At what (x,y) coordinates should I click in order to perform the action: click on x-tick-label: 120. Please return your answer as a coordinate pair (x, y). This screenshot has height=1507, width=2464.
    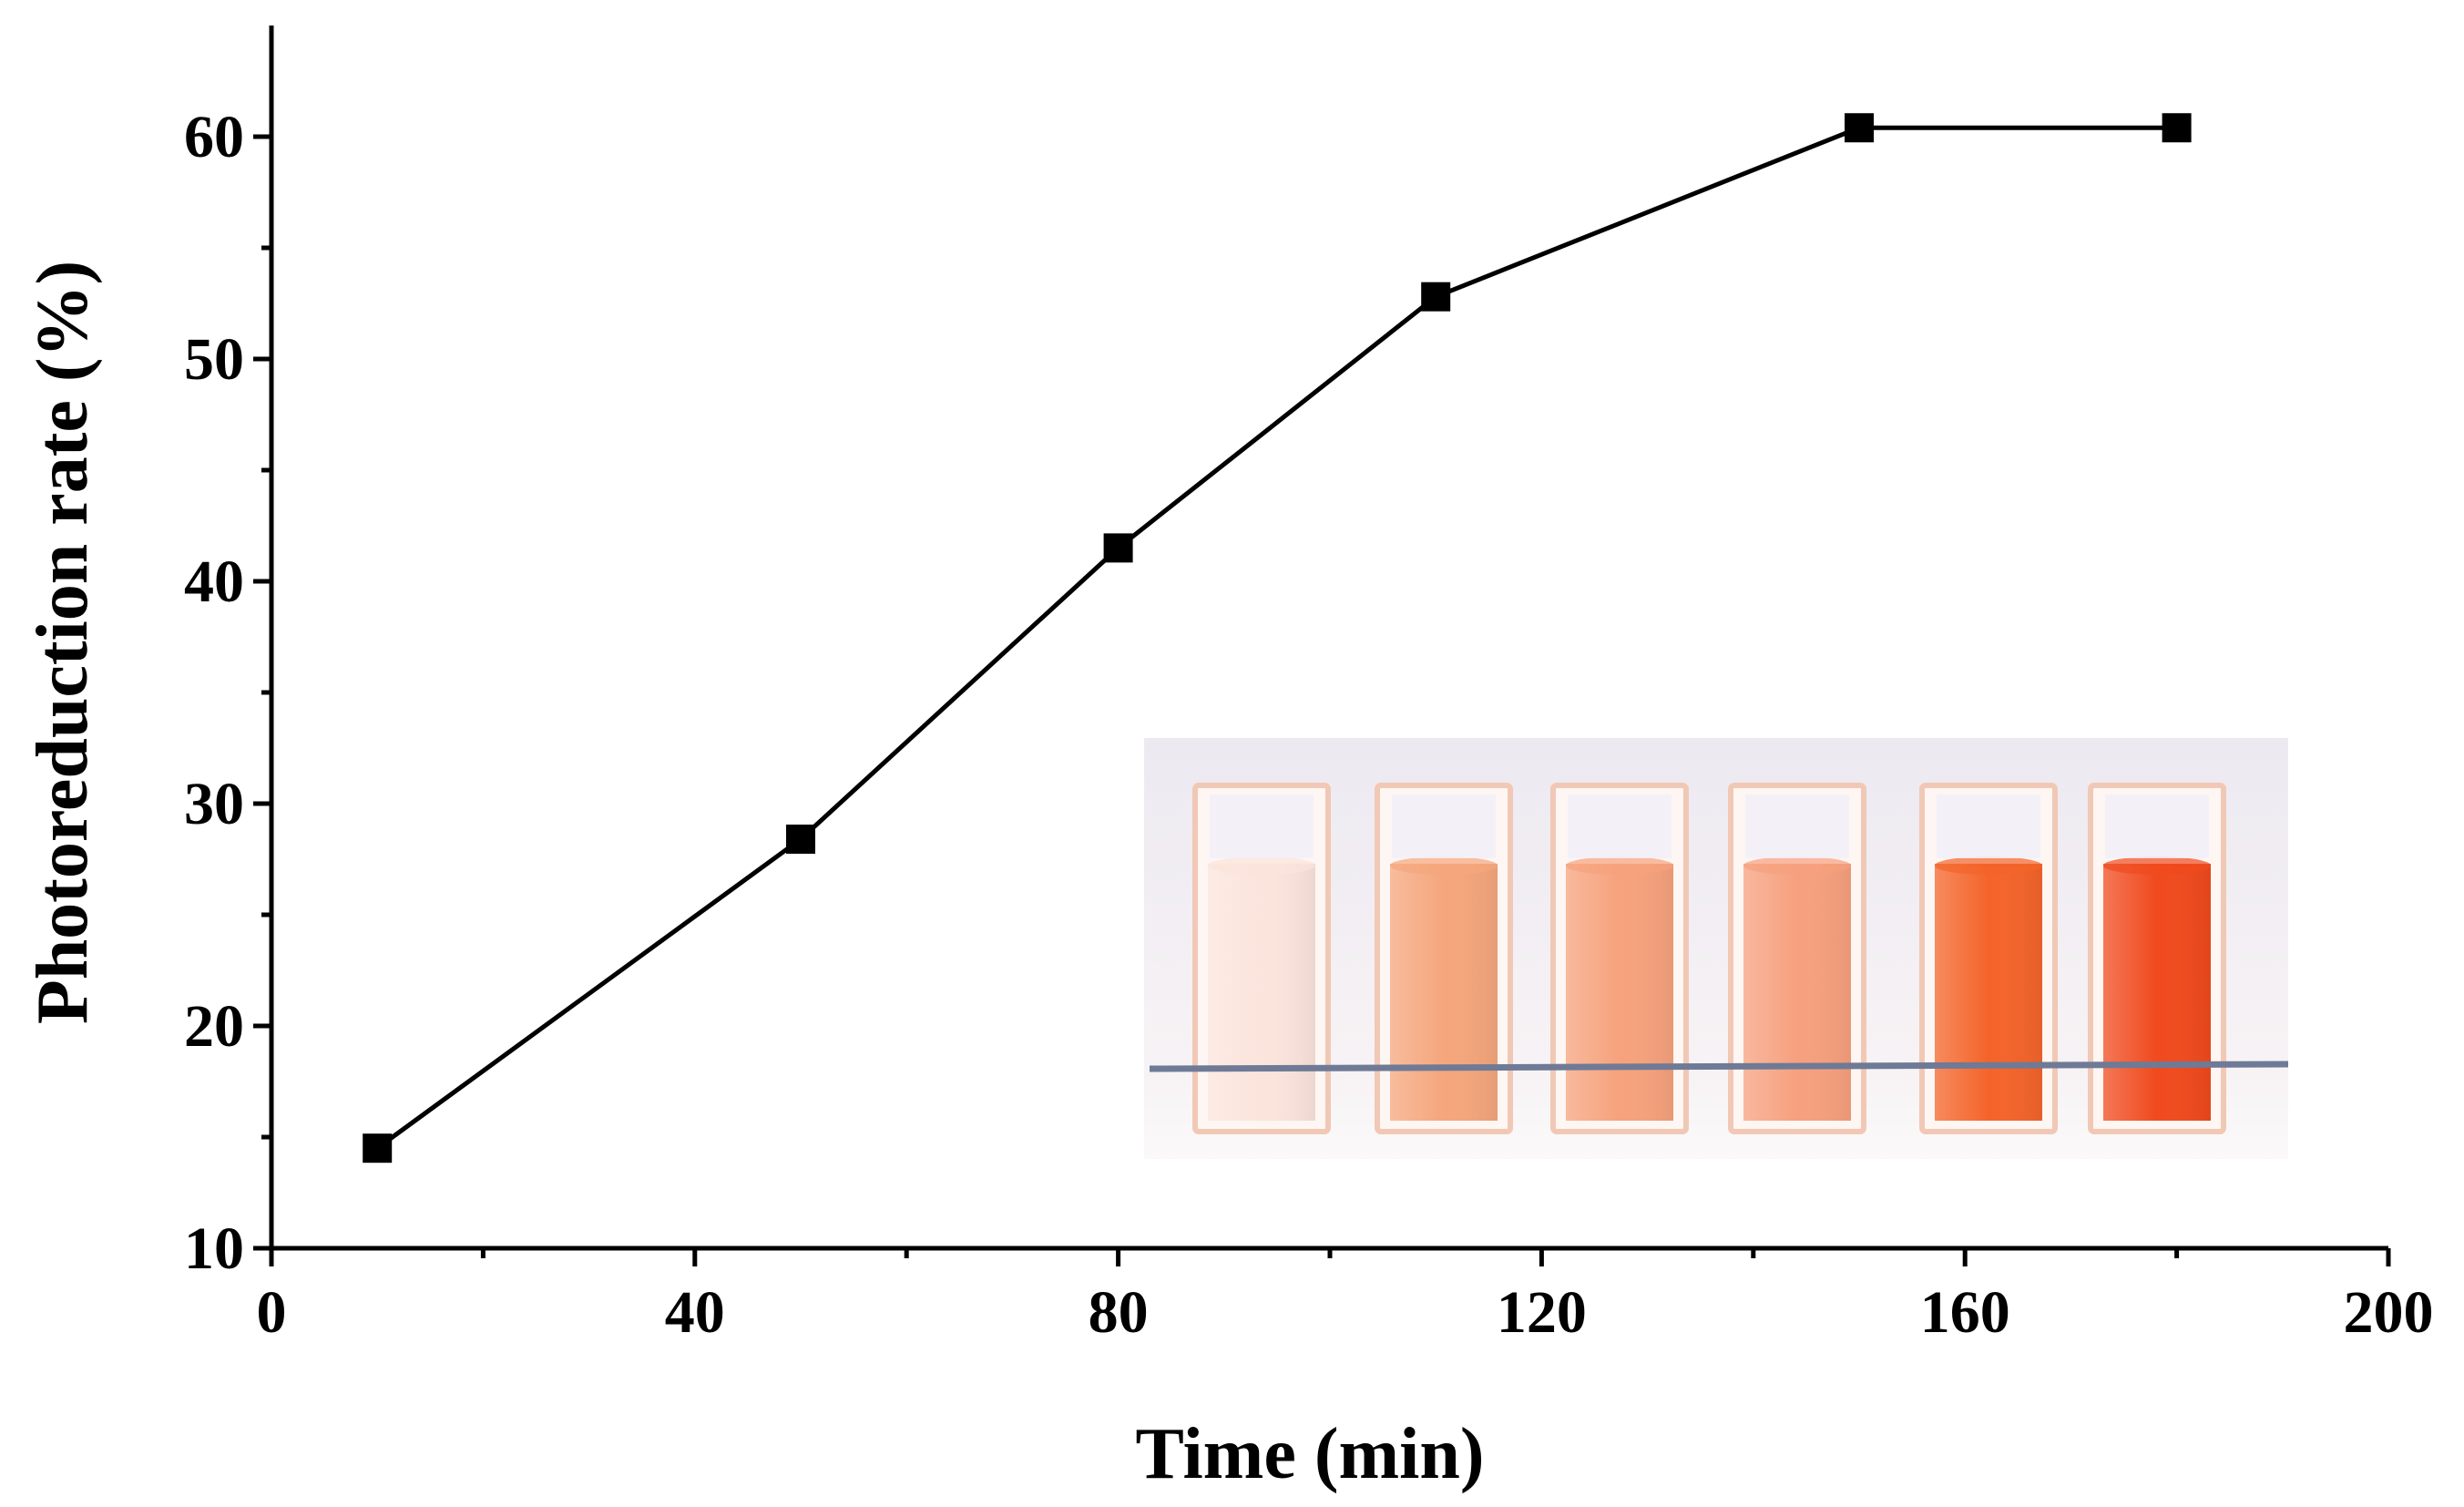
    Looking at the image, I should click on (1542, 1312).